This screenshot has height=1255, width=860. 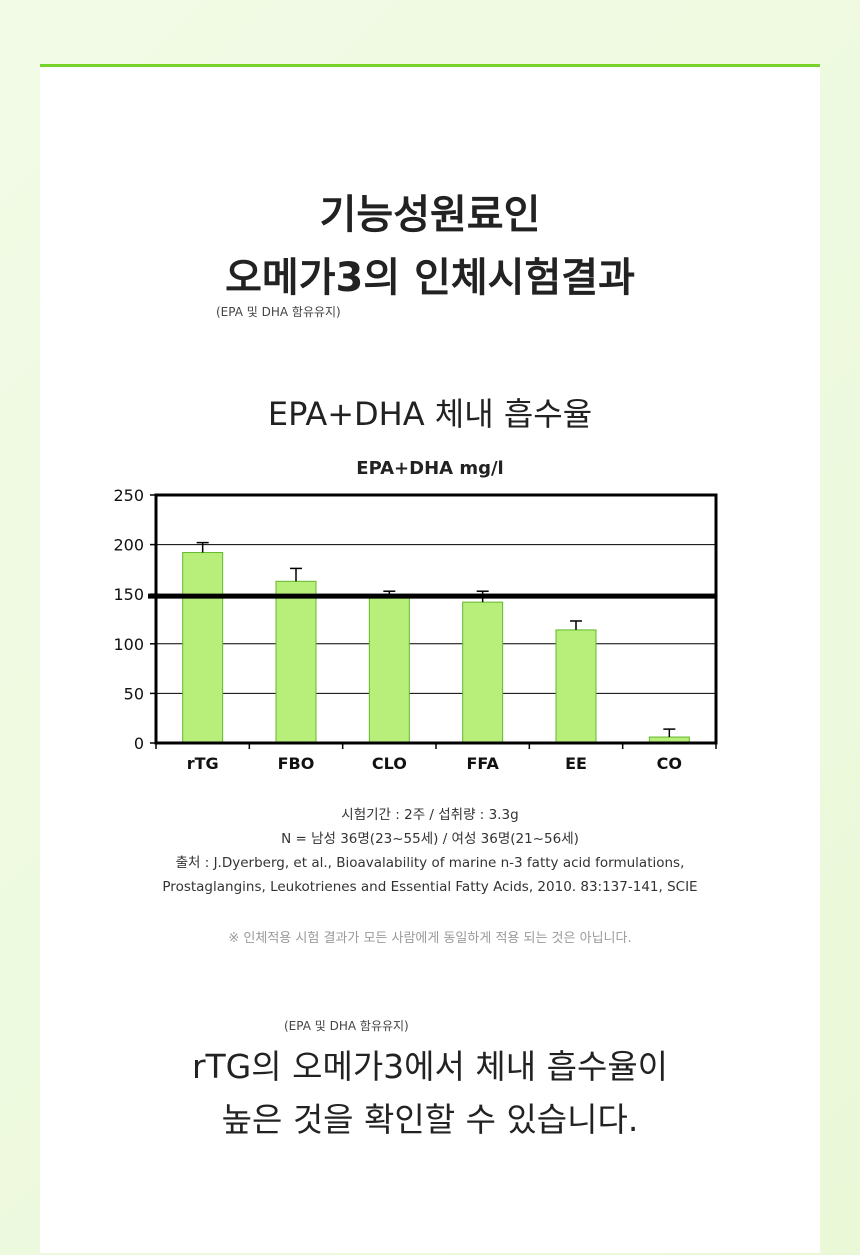 What do you see at coordinates (128, 644) in the screenshot?
I see `y-tick-label: 100` at bounding box center [128, 644].